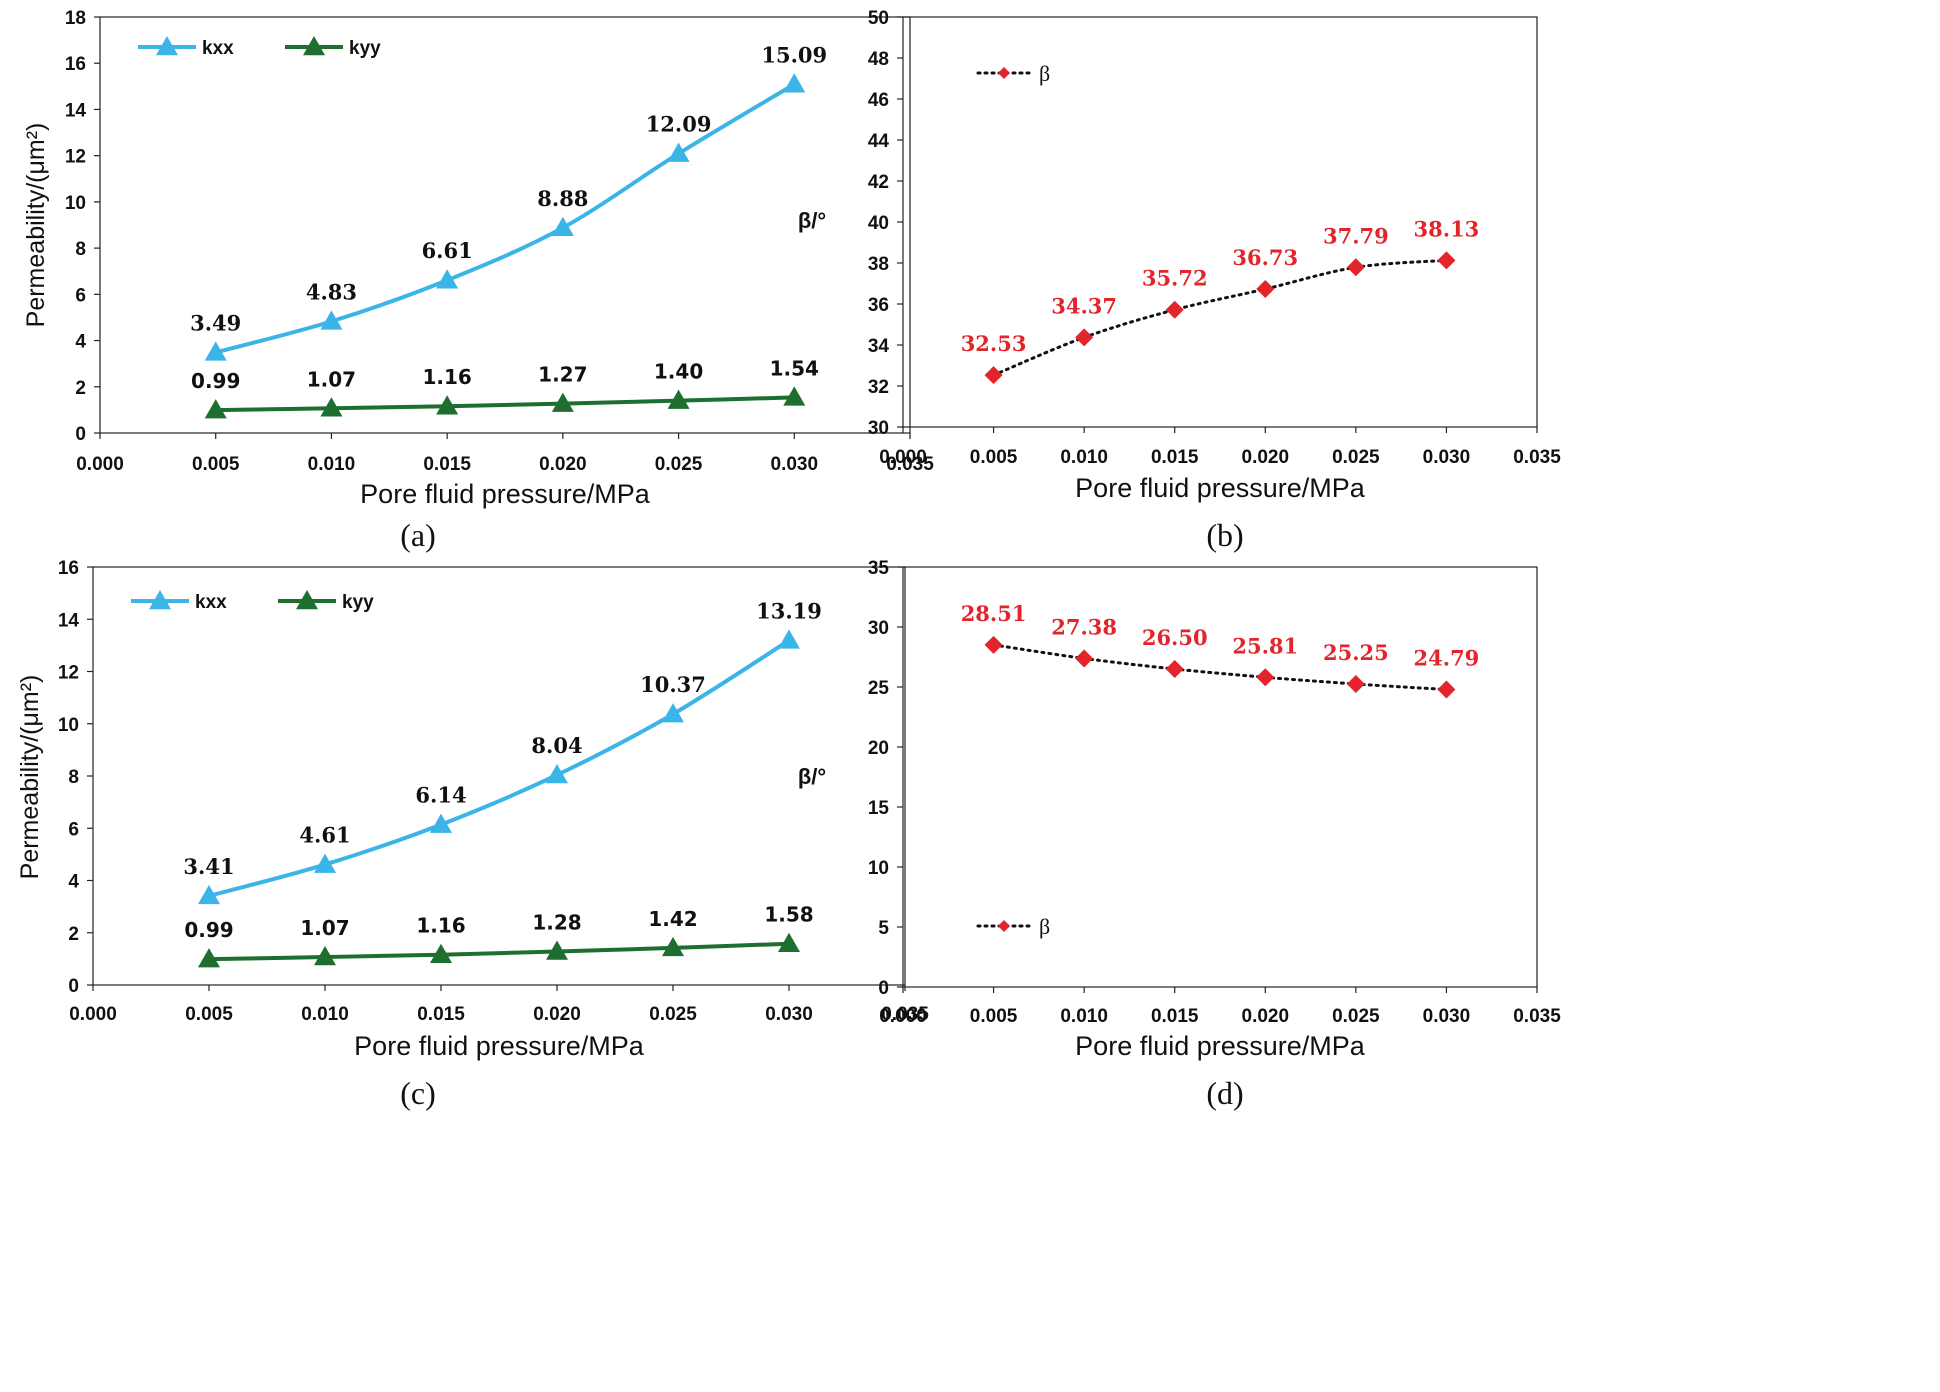 This screenshot has width=1940, height=1392. What do you see at coordinates (1356, 1016) in the screenshot?
I see `x-tick-label: 0.025` at bounding box center [1356, 1016].